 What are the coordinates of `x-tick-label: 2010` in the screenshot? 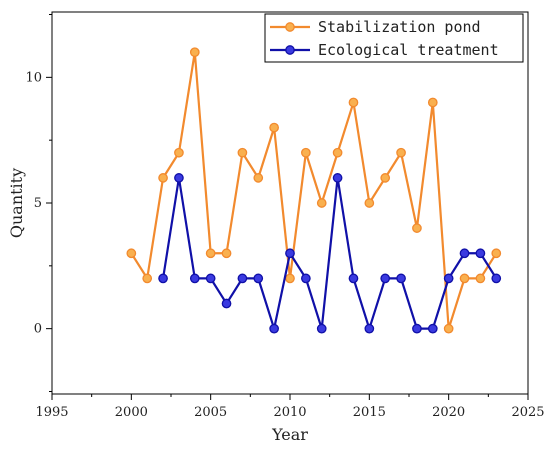 It's located at (289, 412).